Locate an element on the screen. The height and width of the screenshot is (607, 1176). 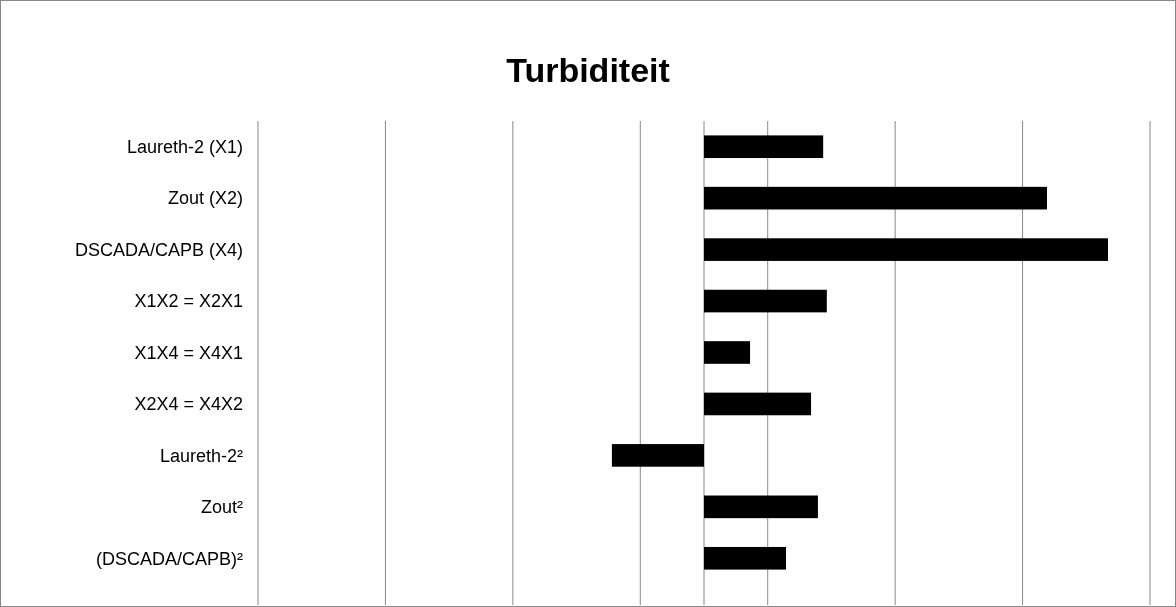
y-tick-label: Zout (X2) is located at coordinates (205, 198).